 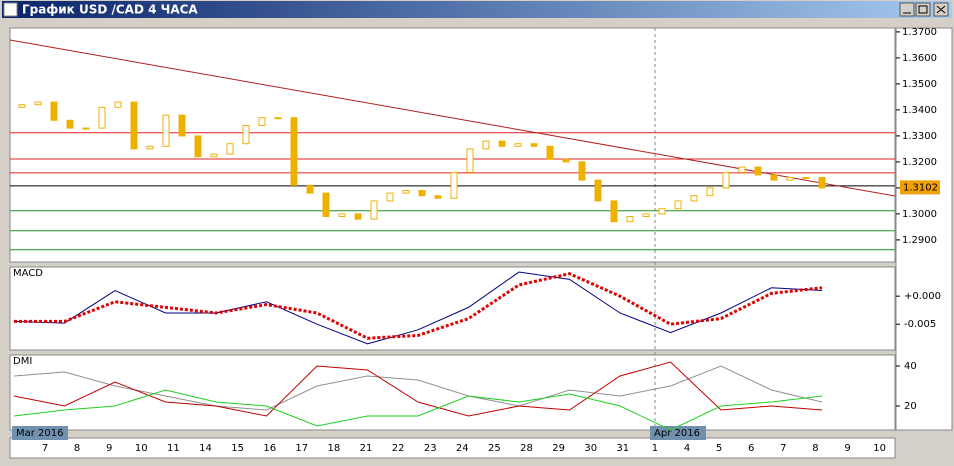 What do you see at coordinates (919, 136) in the screenshot?
I see `y-tick-label: 1.3300` at bounding box center [919, 136].